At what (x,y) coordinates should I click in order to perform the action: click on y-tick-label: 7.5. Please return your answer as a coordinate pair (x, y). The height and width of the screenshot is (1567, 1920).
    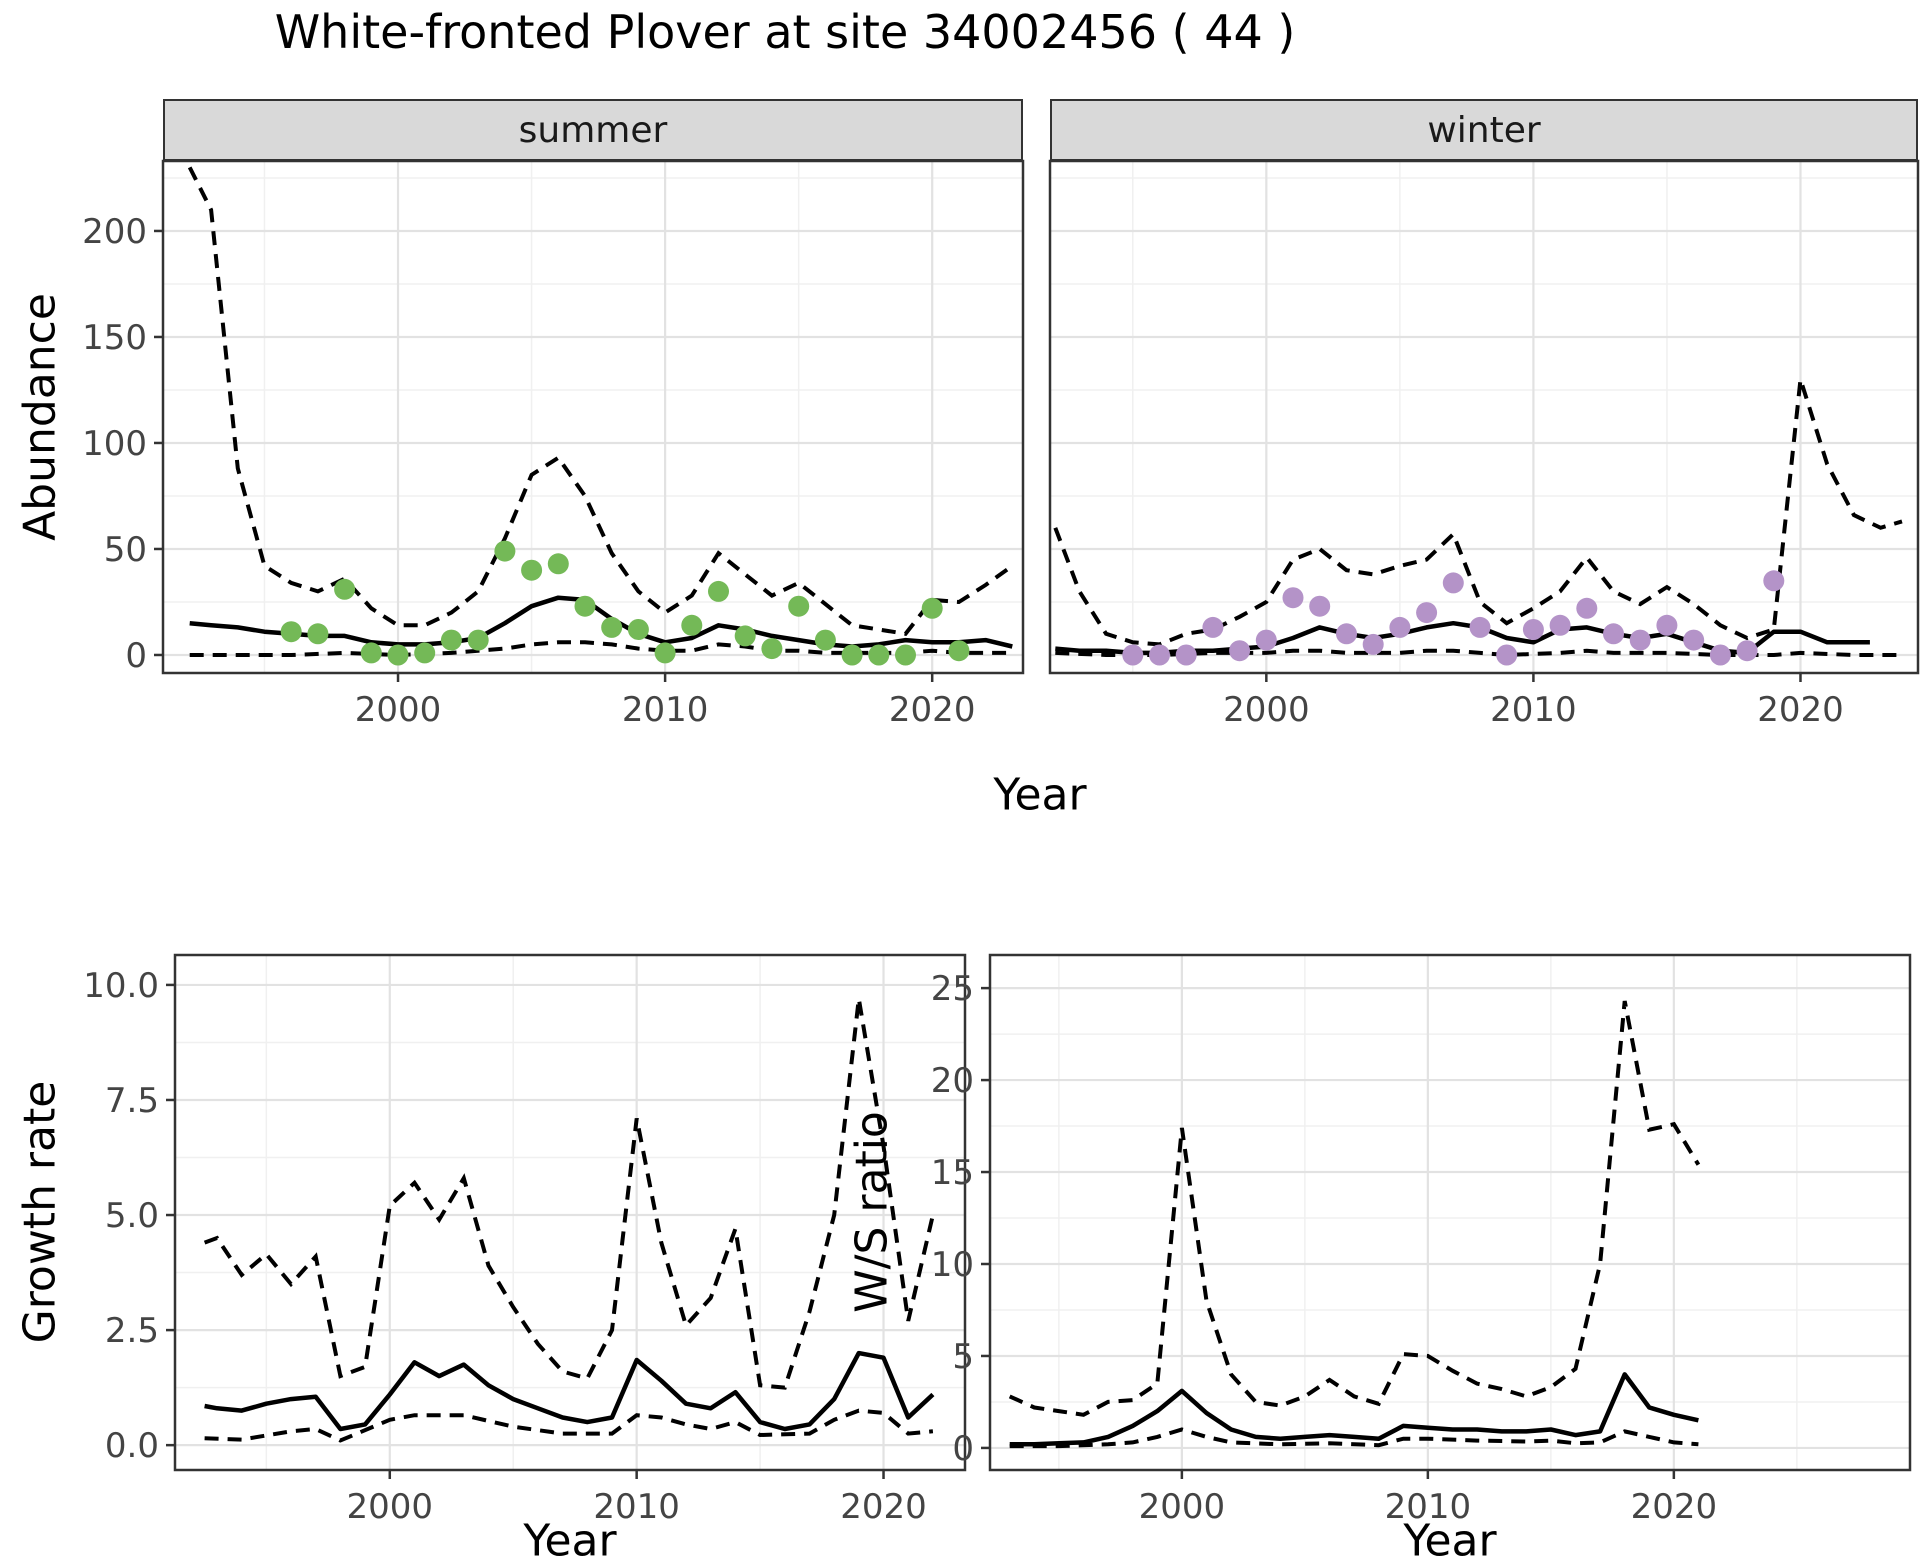
    Looking at the image, I should click on (132, 1101).